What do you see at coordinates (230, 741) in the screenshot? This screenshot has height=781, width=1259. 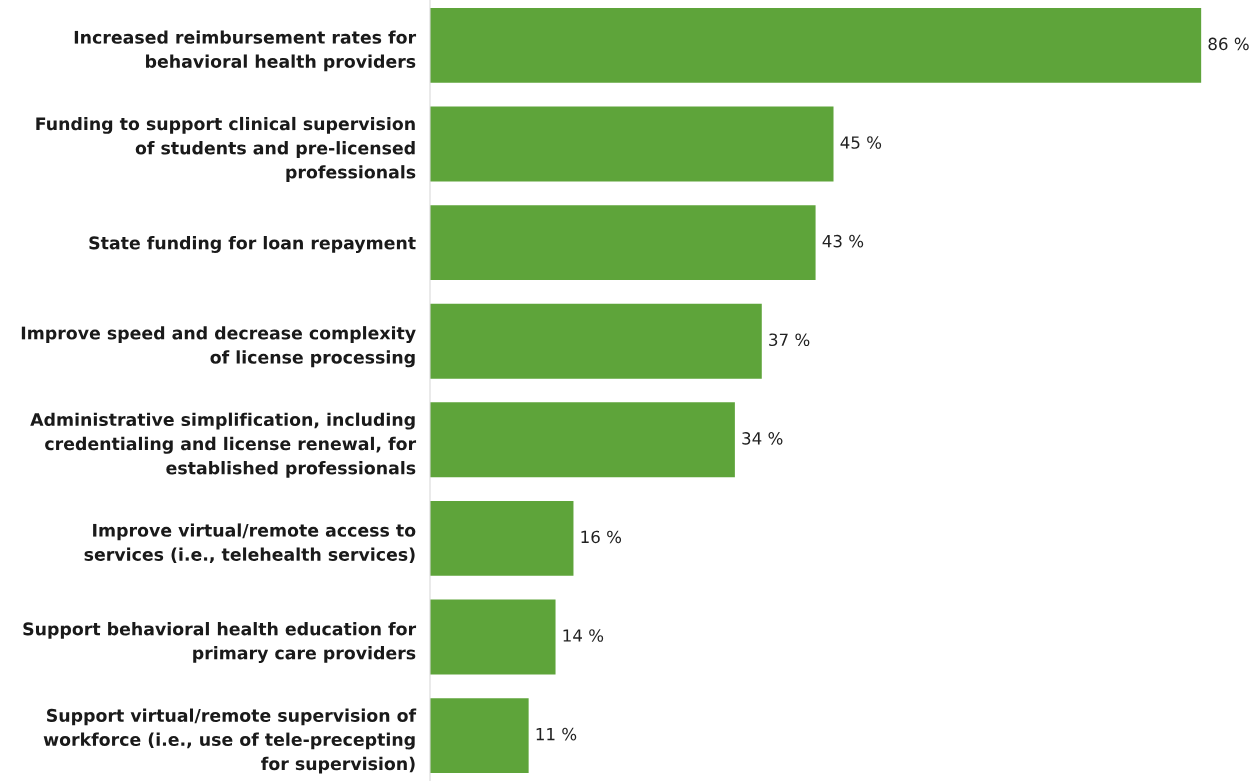 I see `y-tick-label: Support virtual/remote supervision of workforce (i.e., use of tele-precepting for supervision)` at bounding box center [230, 741].